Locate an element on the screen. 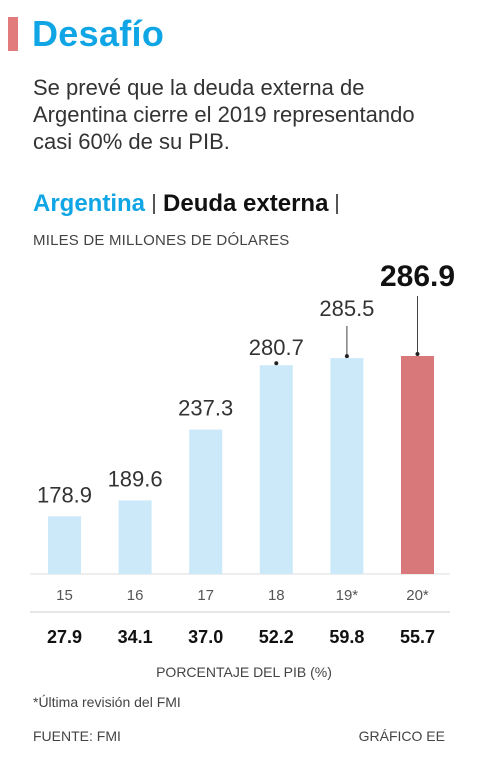  chart-header: Argentina Deuda externa is located at coordinates (189, 204).